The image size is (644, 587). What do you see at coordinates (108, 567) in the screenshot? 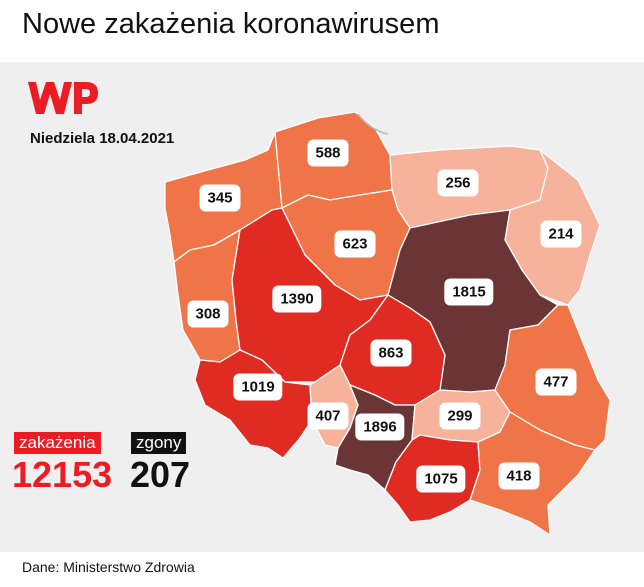
I see `data-source: Dane: Ministerstwo Zdrowia` at bounding box center [108, 567].